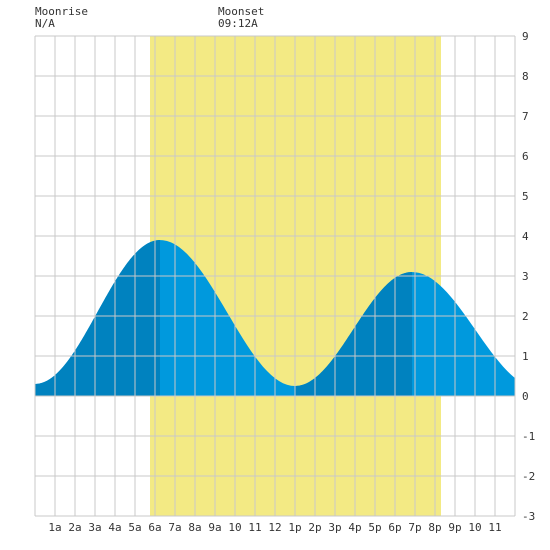 The width and height of the screenshot is (550, 550). I want to click on y-tick-label: 1, so click(525, 356).